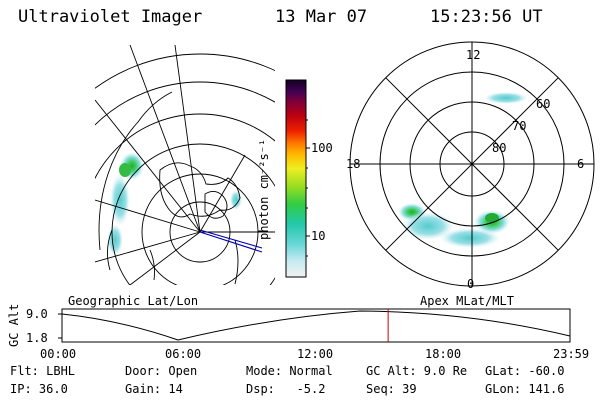 Image resolution: width=600 pixels, height=400 pixels. I want to click on status-gain: Gain: 14, so click(154, 389).